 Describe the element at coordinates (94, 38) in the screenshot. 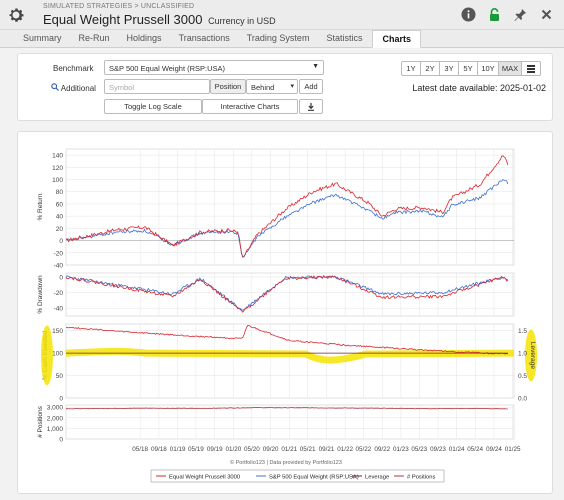

I see `tab-rerun: Re-Run` at that location.